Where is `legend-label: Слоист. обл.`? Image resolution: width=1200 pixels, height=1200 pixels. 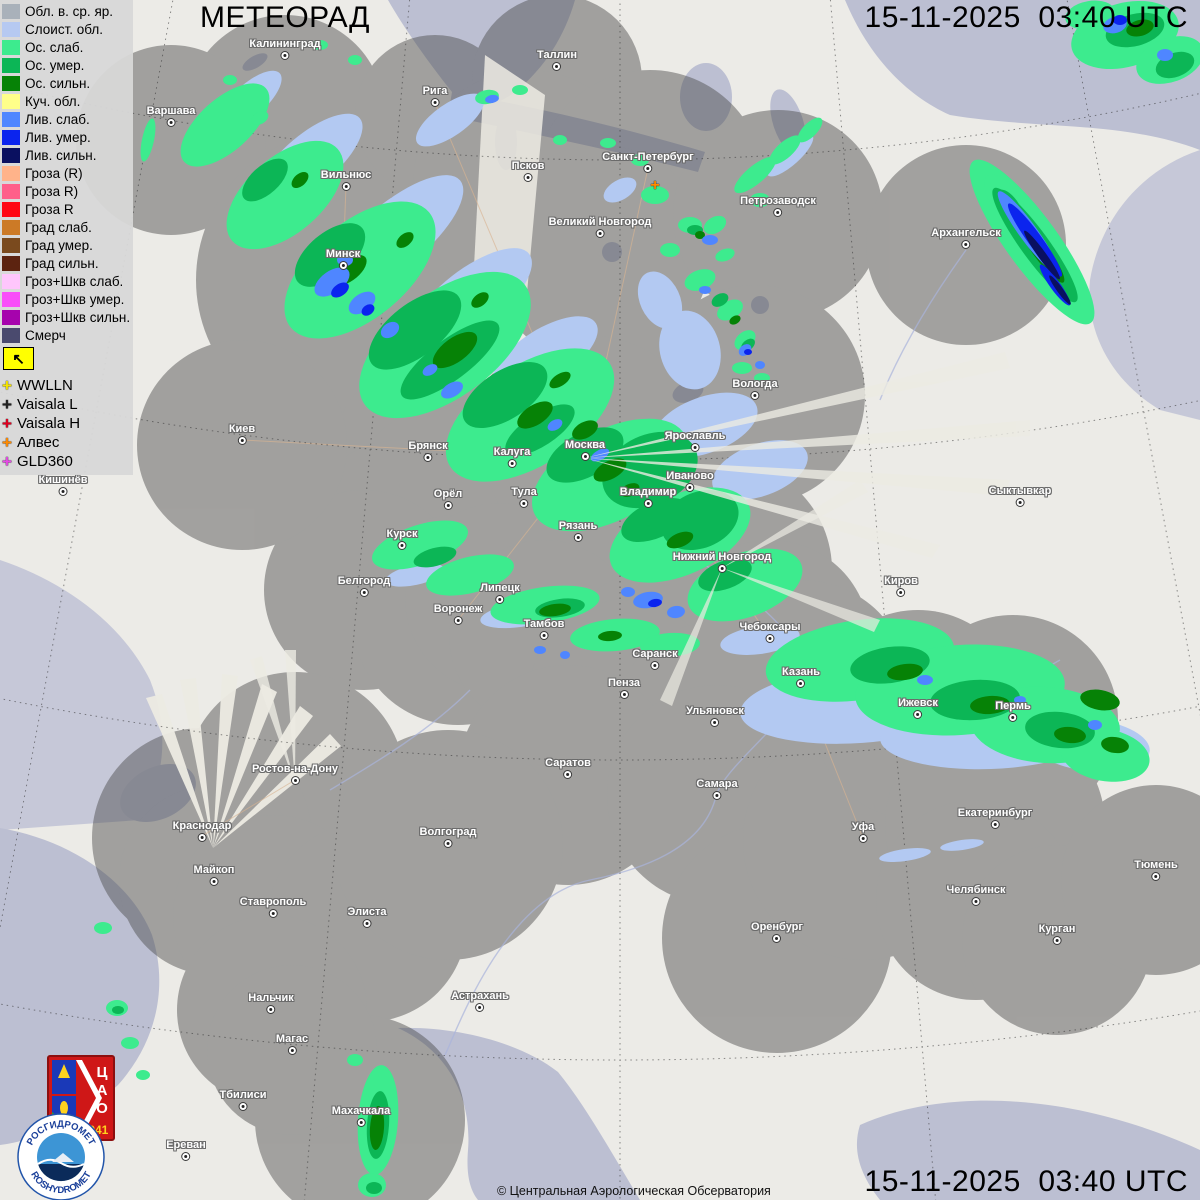
legend-label: Слоист. обл. is located at coordinates (64, 29).